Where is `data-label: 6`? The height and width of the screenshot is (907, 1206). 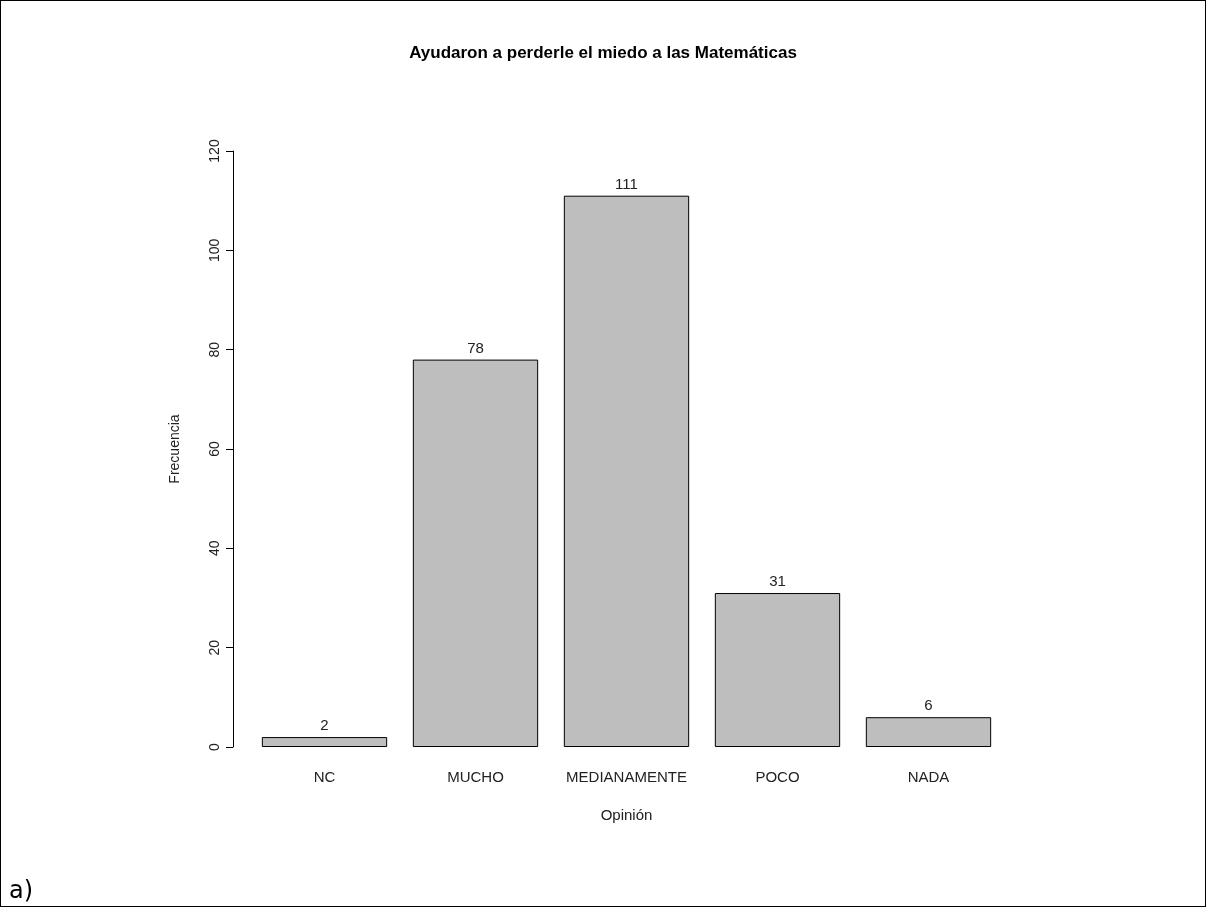 data-label: 6 is located at coordinates (928, 705).